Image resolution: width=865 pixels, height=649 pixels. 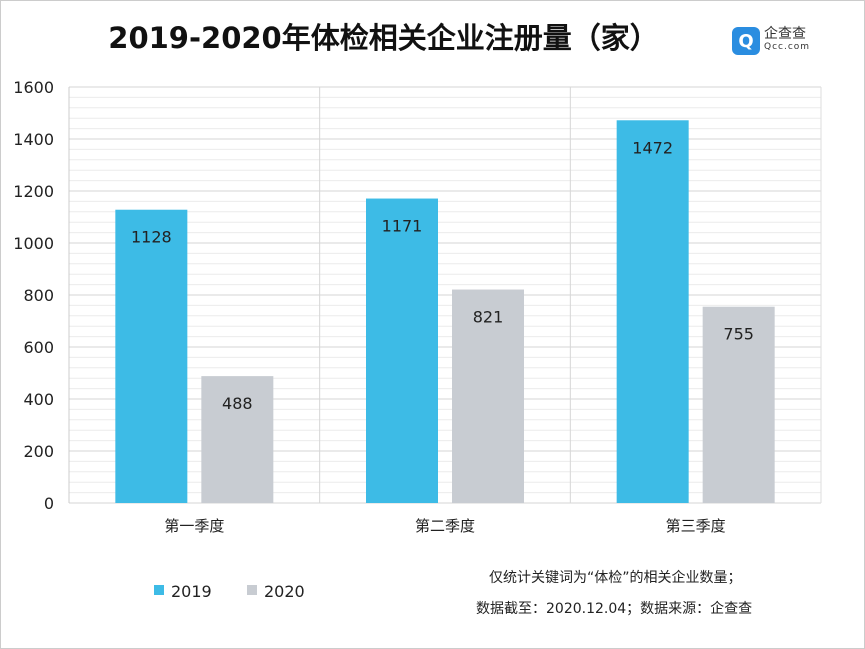 I want to click on data-label: 1171, so click(x=402, y=226).